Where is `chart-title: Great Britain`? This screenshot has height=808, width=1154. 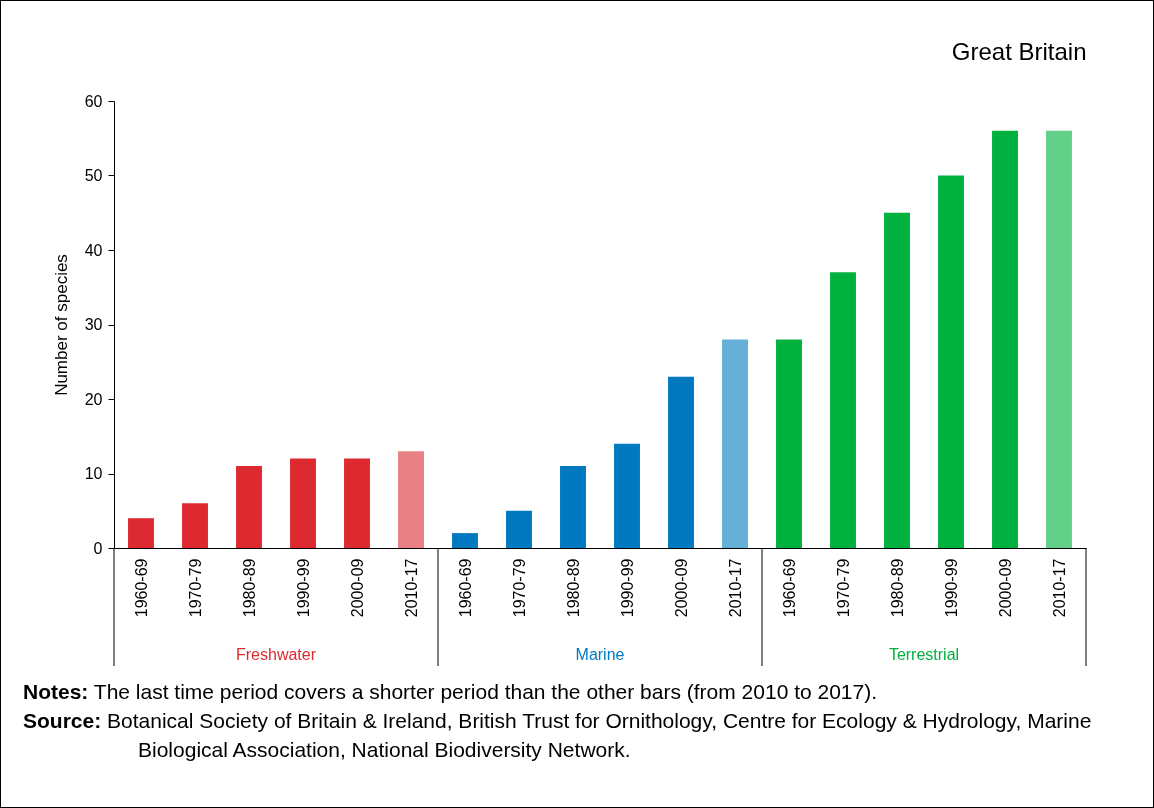
chart-title: Great Britain is located at coordinates (1019, 51).